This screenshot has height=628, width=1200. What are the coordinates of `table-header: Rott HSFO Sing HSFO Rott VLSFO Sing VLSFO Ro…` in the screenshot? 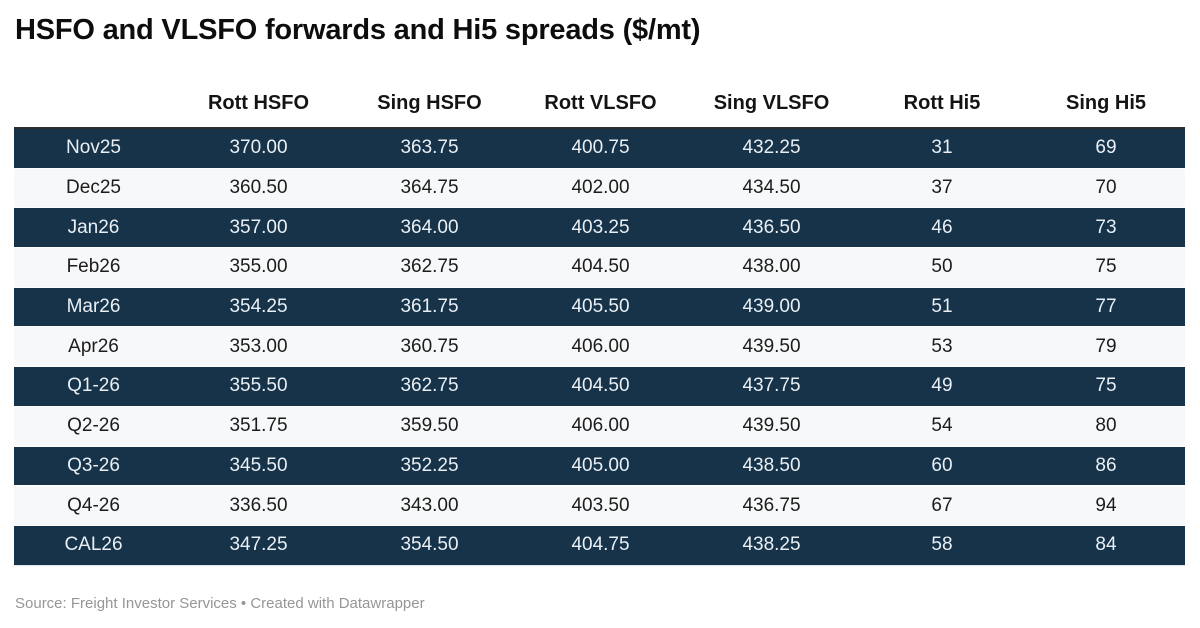 It's located at (599, 88).